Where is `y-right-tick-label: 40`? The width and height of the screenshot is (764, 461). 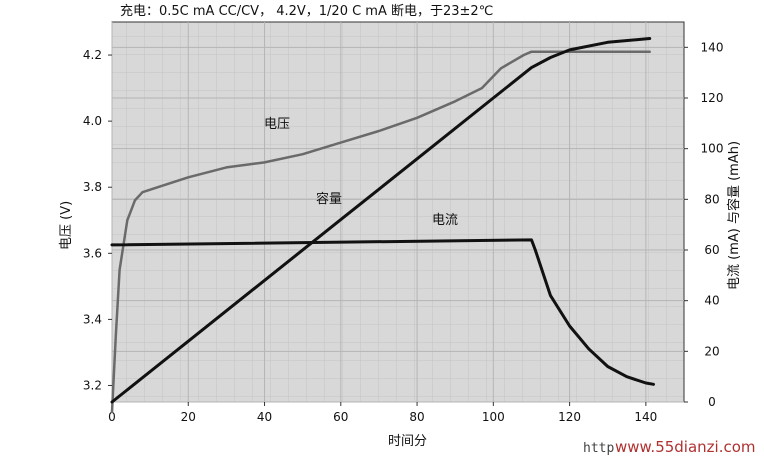
y-right-tick-label: 40 is located at coordinates (711, 301).